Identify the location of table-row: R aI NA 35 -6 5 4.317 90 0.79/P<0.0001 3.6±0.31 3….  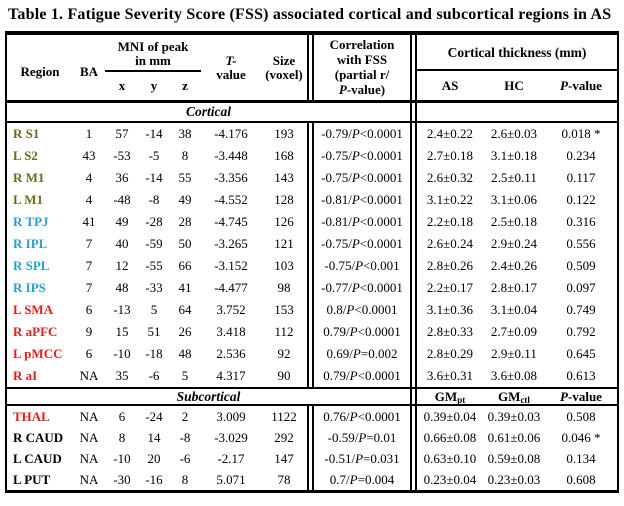
(312, 376).